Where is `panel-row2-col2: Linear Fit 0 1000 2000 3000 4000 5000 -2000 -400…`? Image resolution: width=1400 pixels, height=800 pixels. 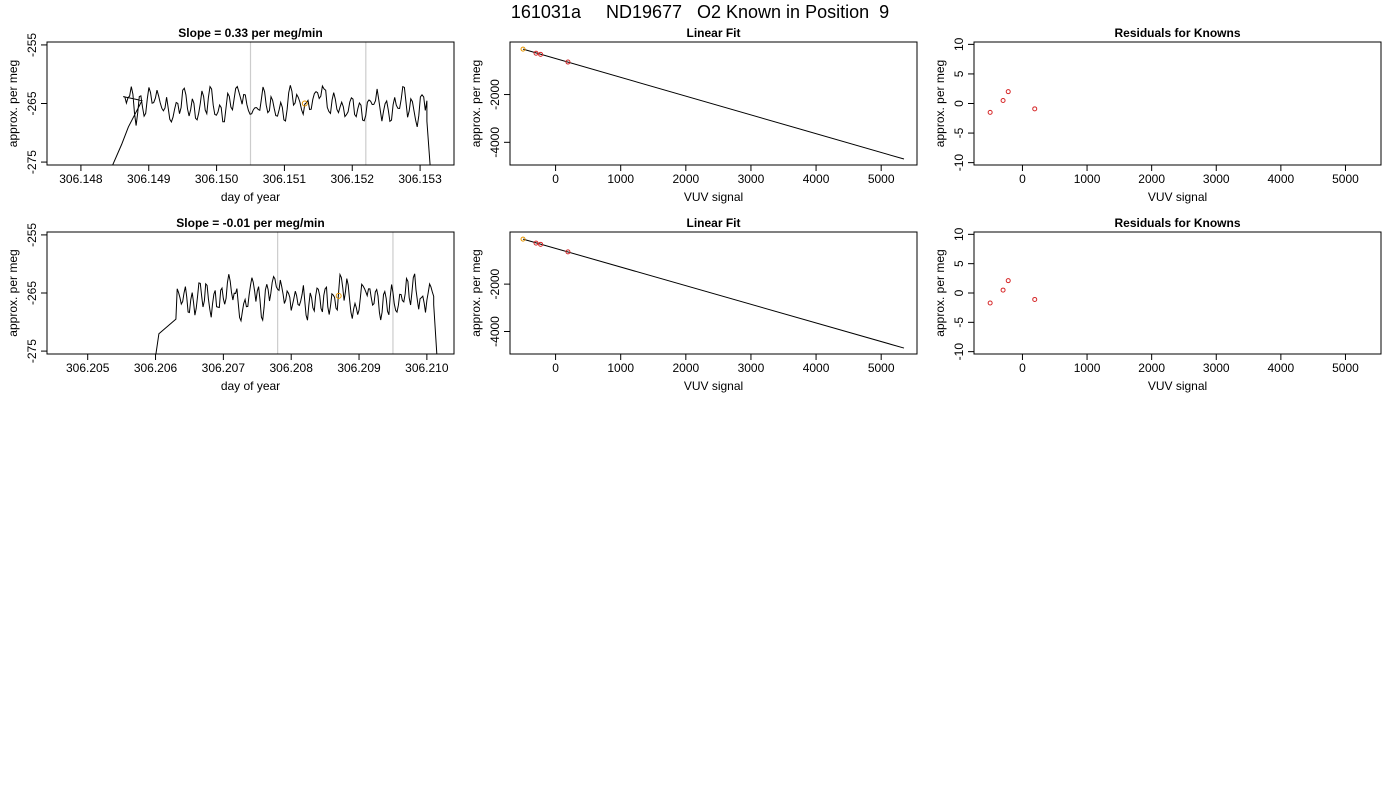 panel-row2-col2: Linear Fit 0 1000 2000 3000 4000 5000 -2000 -400… is located at coordinates (693, 304).